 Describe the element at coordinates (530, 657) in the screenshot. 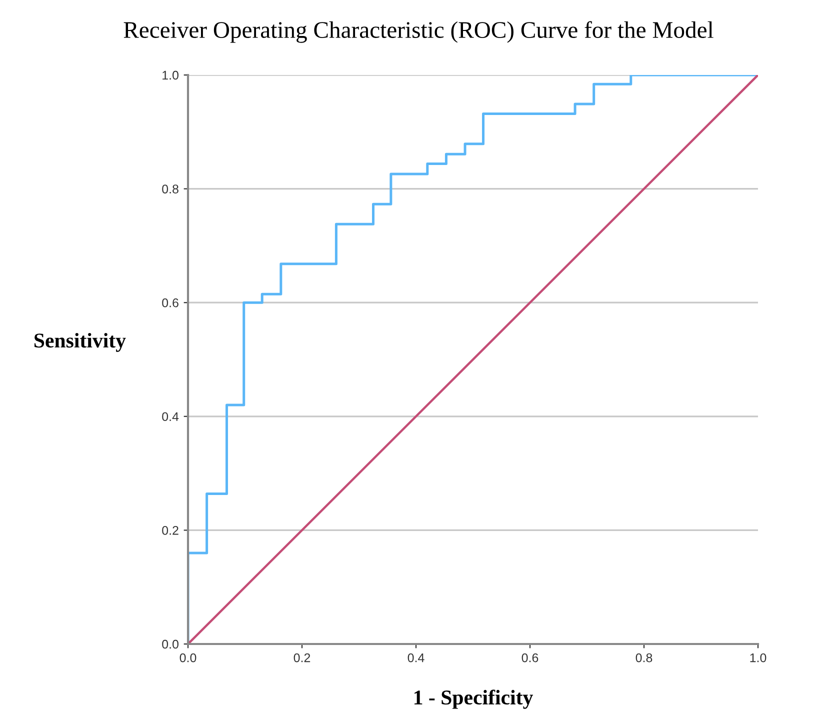

I see `x-tick-label: 0.6` at that location.